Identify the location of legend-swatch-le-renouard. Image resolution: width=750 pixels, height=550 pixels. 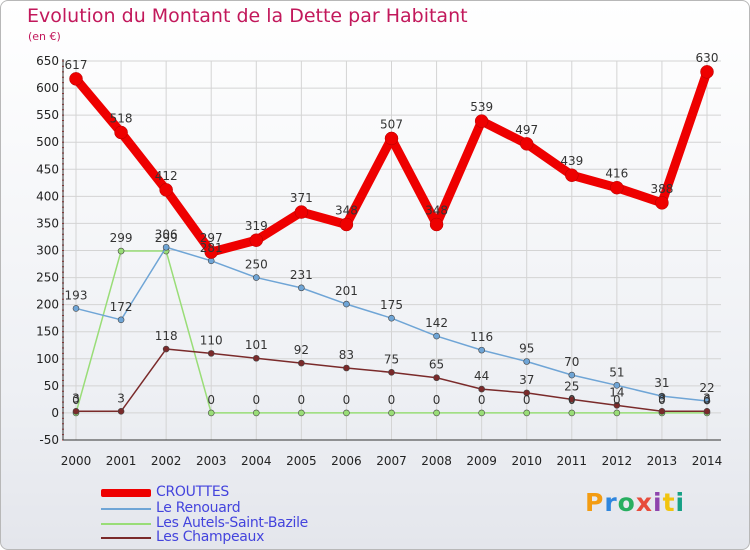
(126, 509).